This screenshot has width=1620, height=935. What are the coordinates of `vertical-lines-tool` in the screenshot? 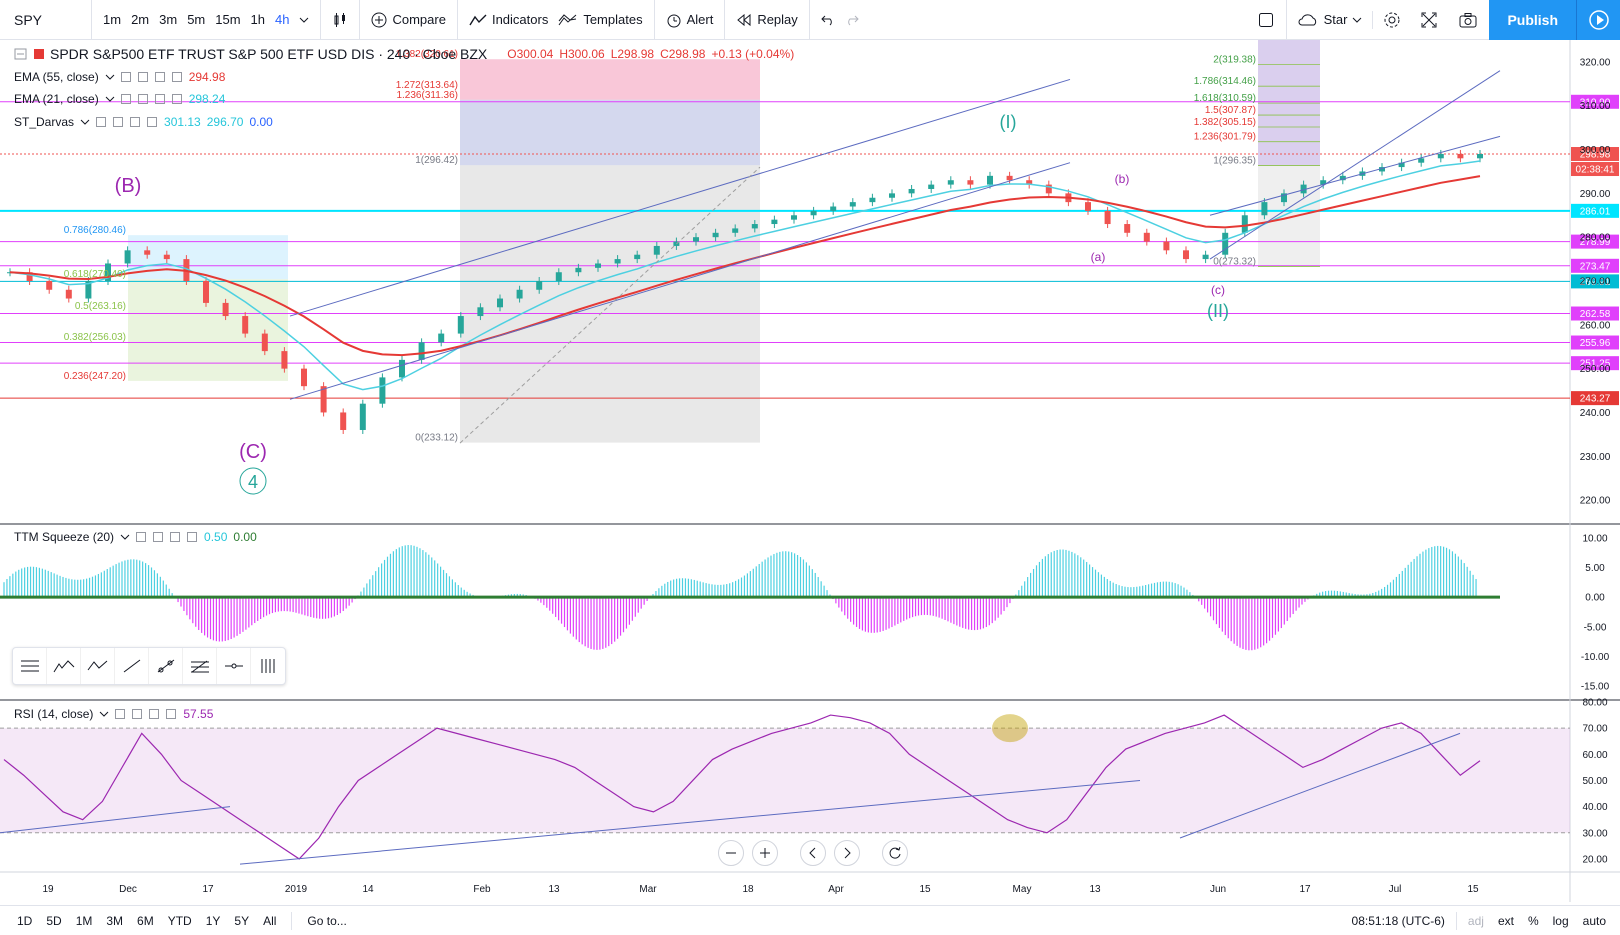 It's located at (268, 666).